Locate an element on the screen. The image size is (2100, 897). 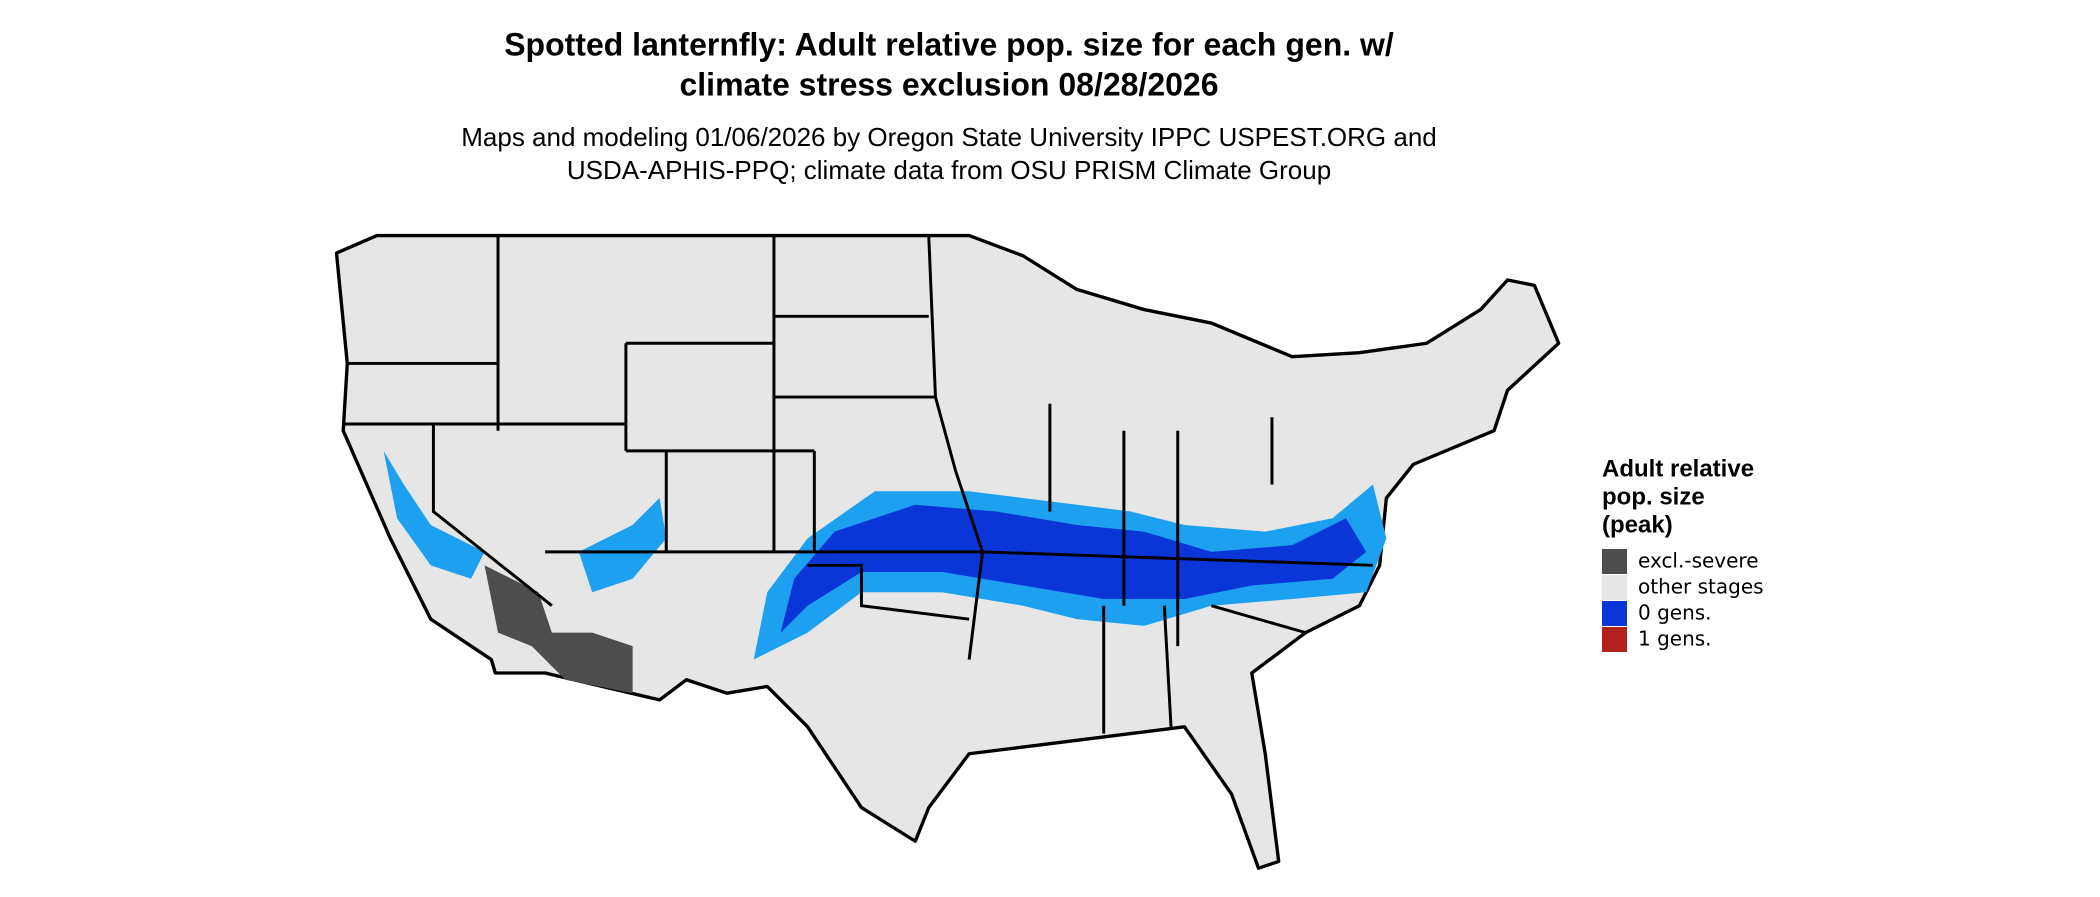
legend-label: 1 gens. is located at coordinates (1675, 639).